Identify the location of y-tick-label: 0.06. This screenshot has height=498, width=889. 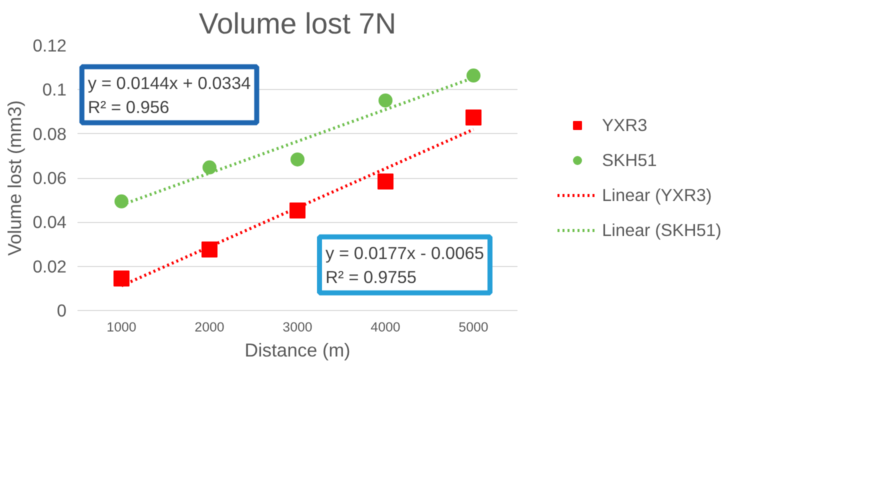
(49, 178).